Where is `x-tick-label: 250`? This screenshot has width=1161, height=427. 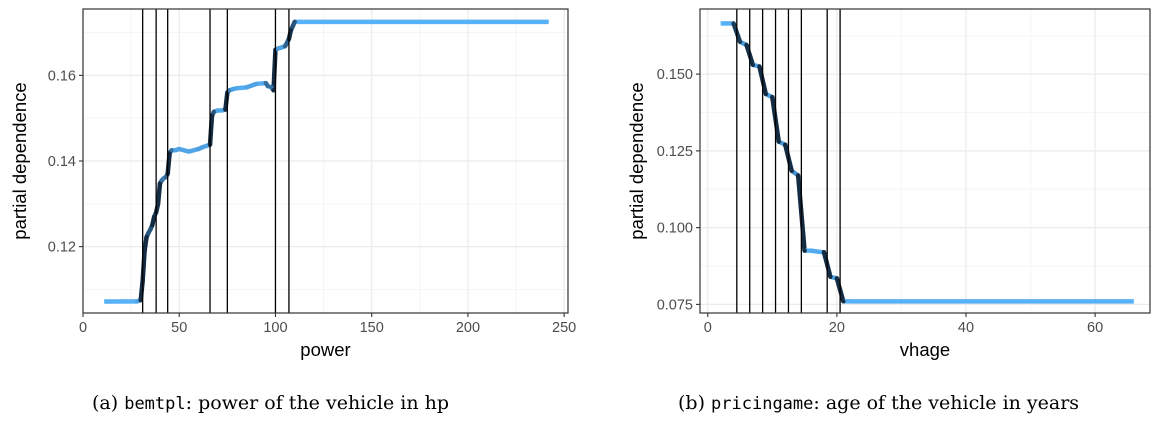
x-tick-label: 250 is located at coordinates (564, 328).